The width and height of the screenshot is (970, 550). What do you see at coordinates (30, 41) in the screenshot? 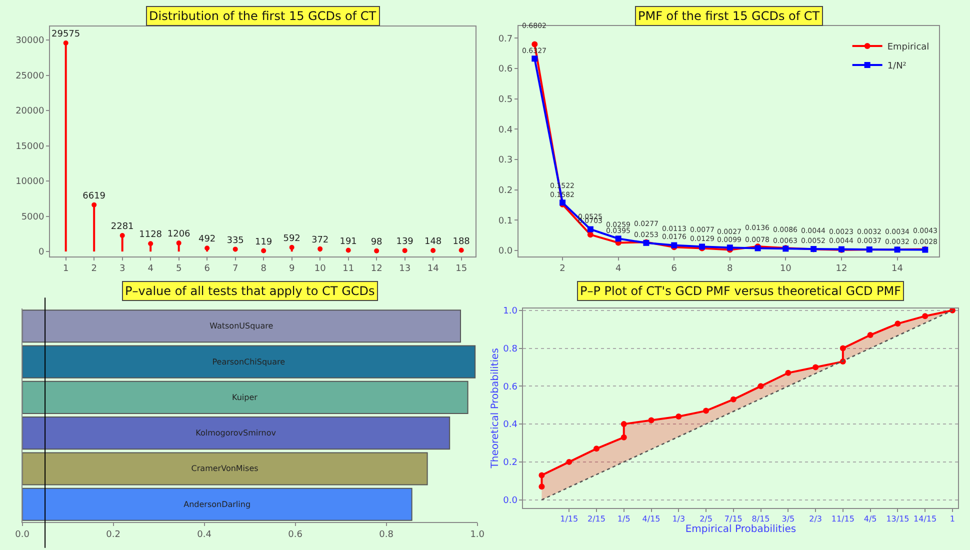
I see `y-tick-label: 30000` at bounding box center [30, 41].